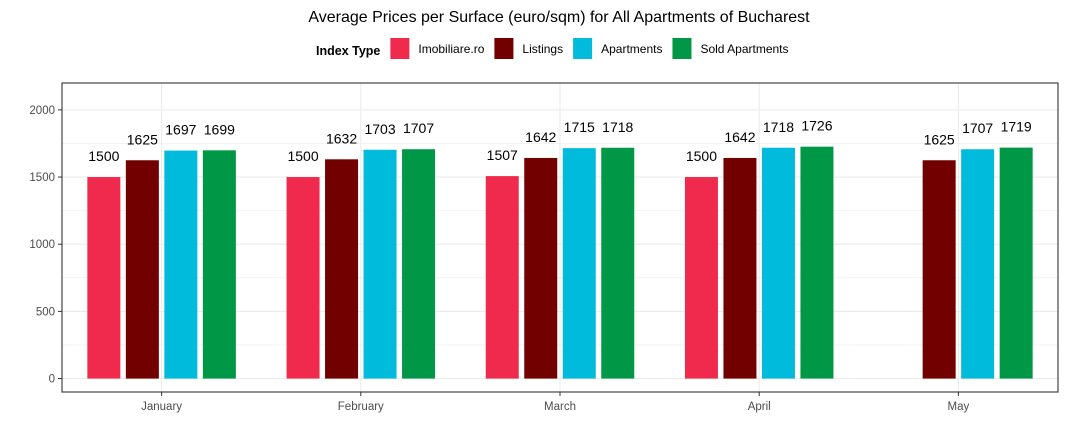  Describe the element at coordinates (42, 178) in the screenshot. I see `y-tick-label: 1500` at that location.